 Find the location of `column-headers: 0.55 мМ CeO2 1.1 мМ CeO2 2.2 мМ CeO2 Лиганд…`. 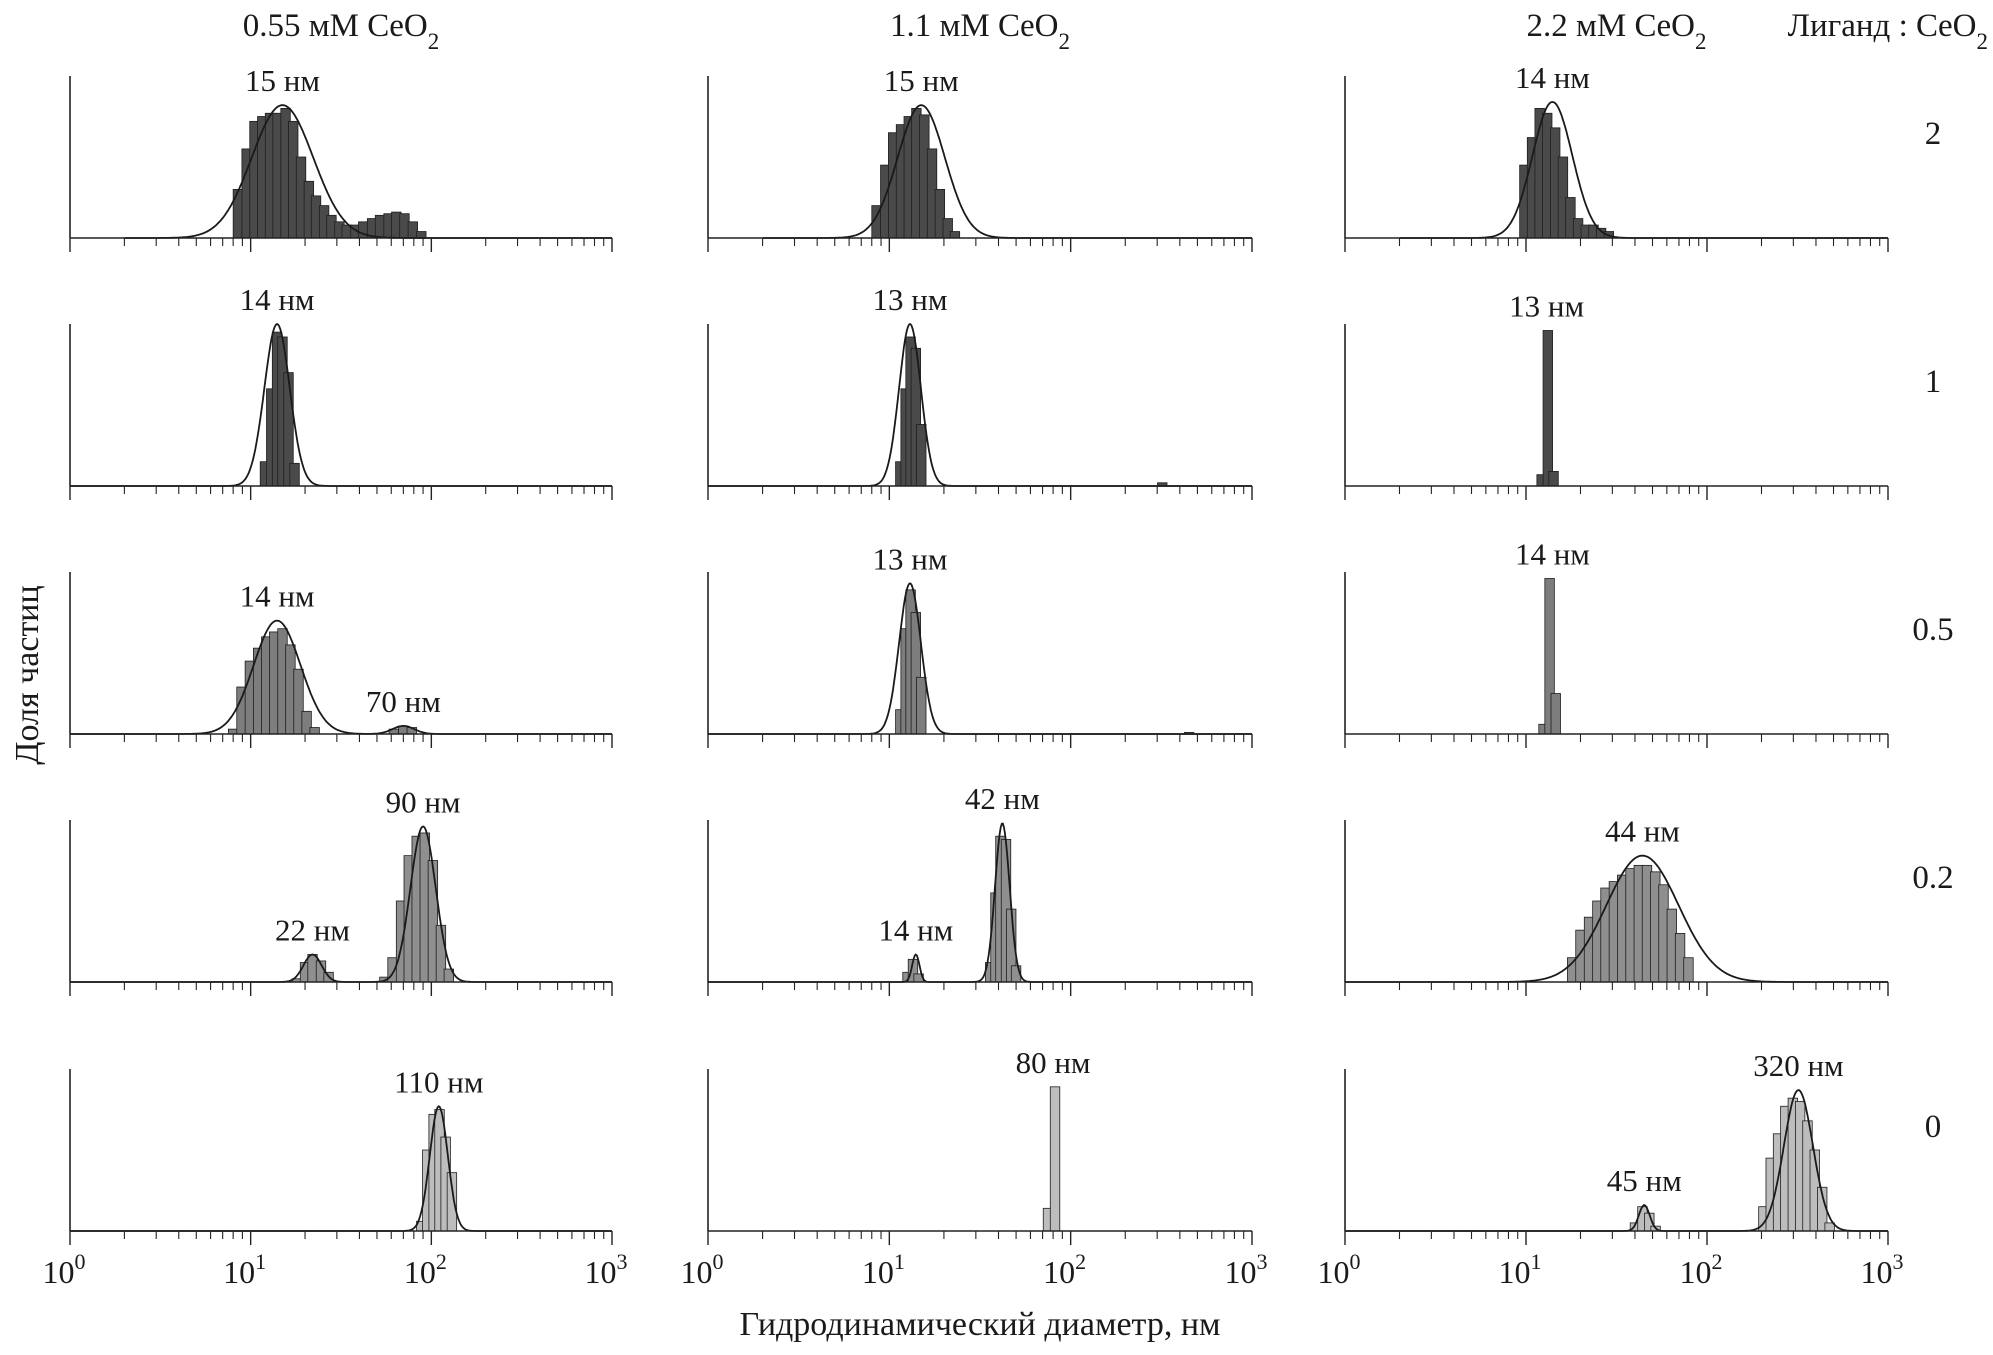

column-headers: 0.55 мМ CeO2 1.1 мМ CeO2 2.2 мМ CeO2 Лиганд… is located at coordinates (1115, 31).